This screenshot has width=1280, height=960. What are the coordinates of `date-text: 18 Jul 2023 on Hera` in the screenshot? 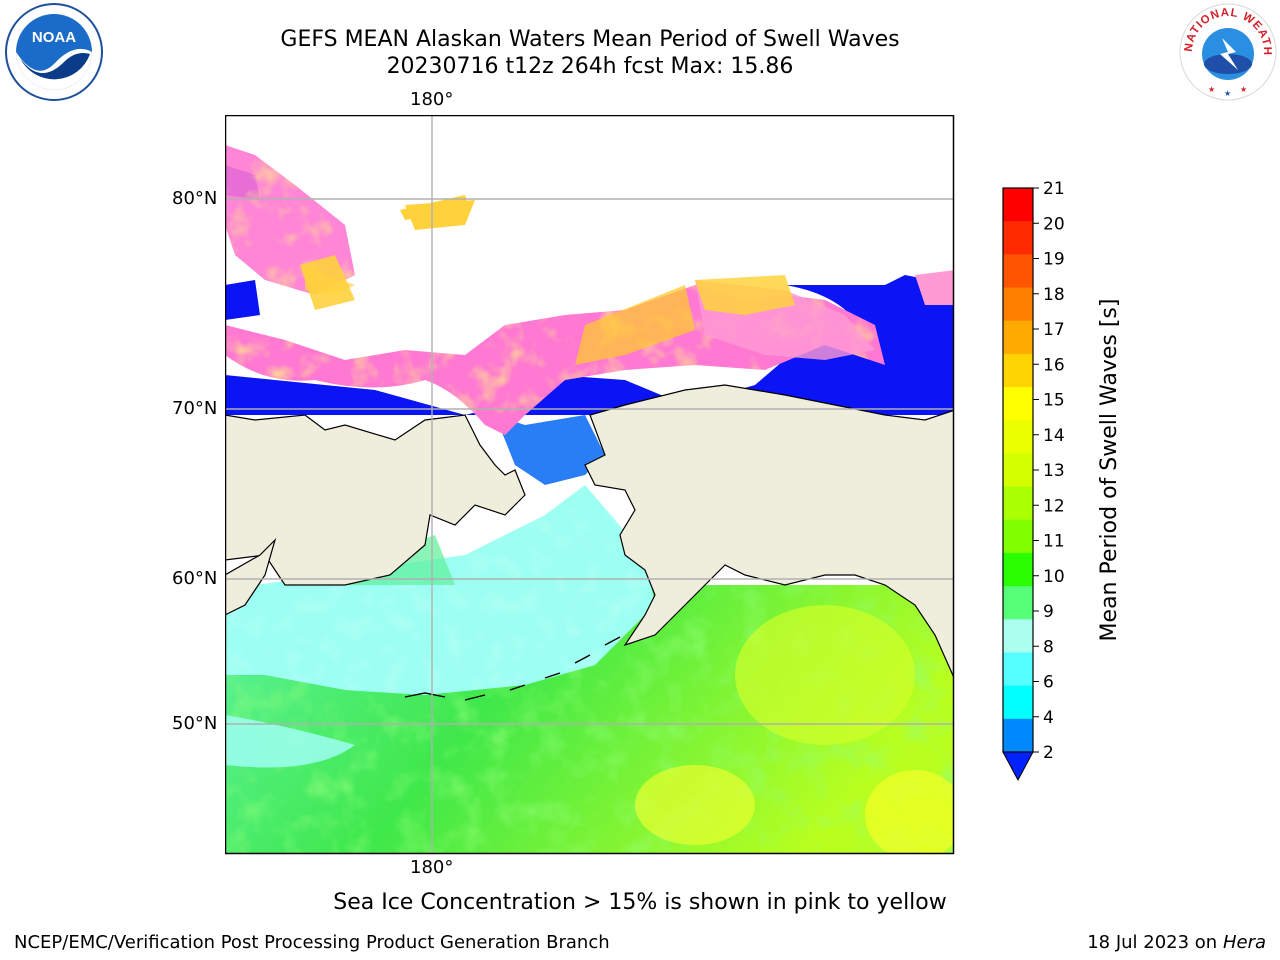 It's located at (1176, 942).